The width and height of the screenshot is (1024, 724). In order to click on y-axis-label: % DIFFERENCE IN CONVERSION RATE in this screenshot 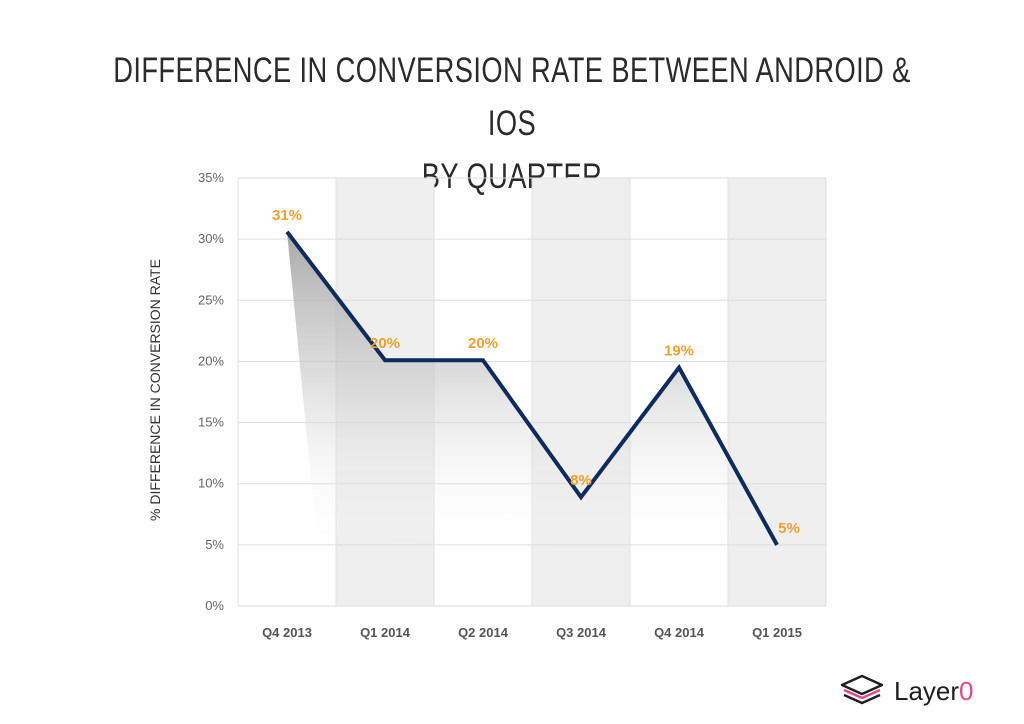, I will do `click(155, 390)`.